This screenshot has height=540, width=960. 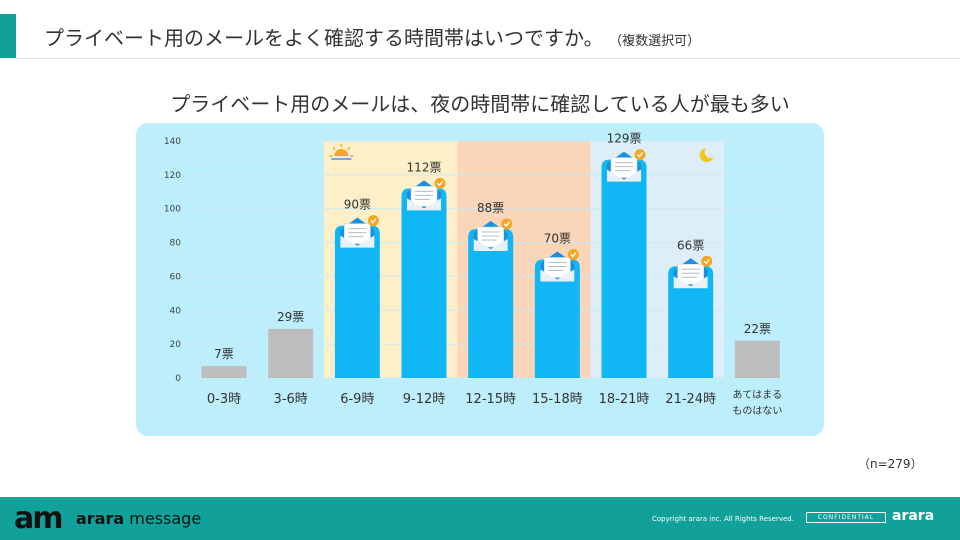 What do you see at coordinates (490, 399) in the screenshot?
I see `category-label-4: 12-15時` at bounding box center [490, 399].